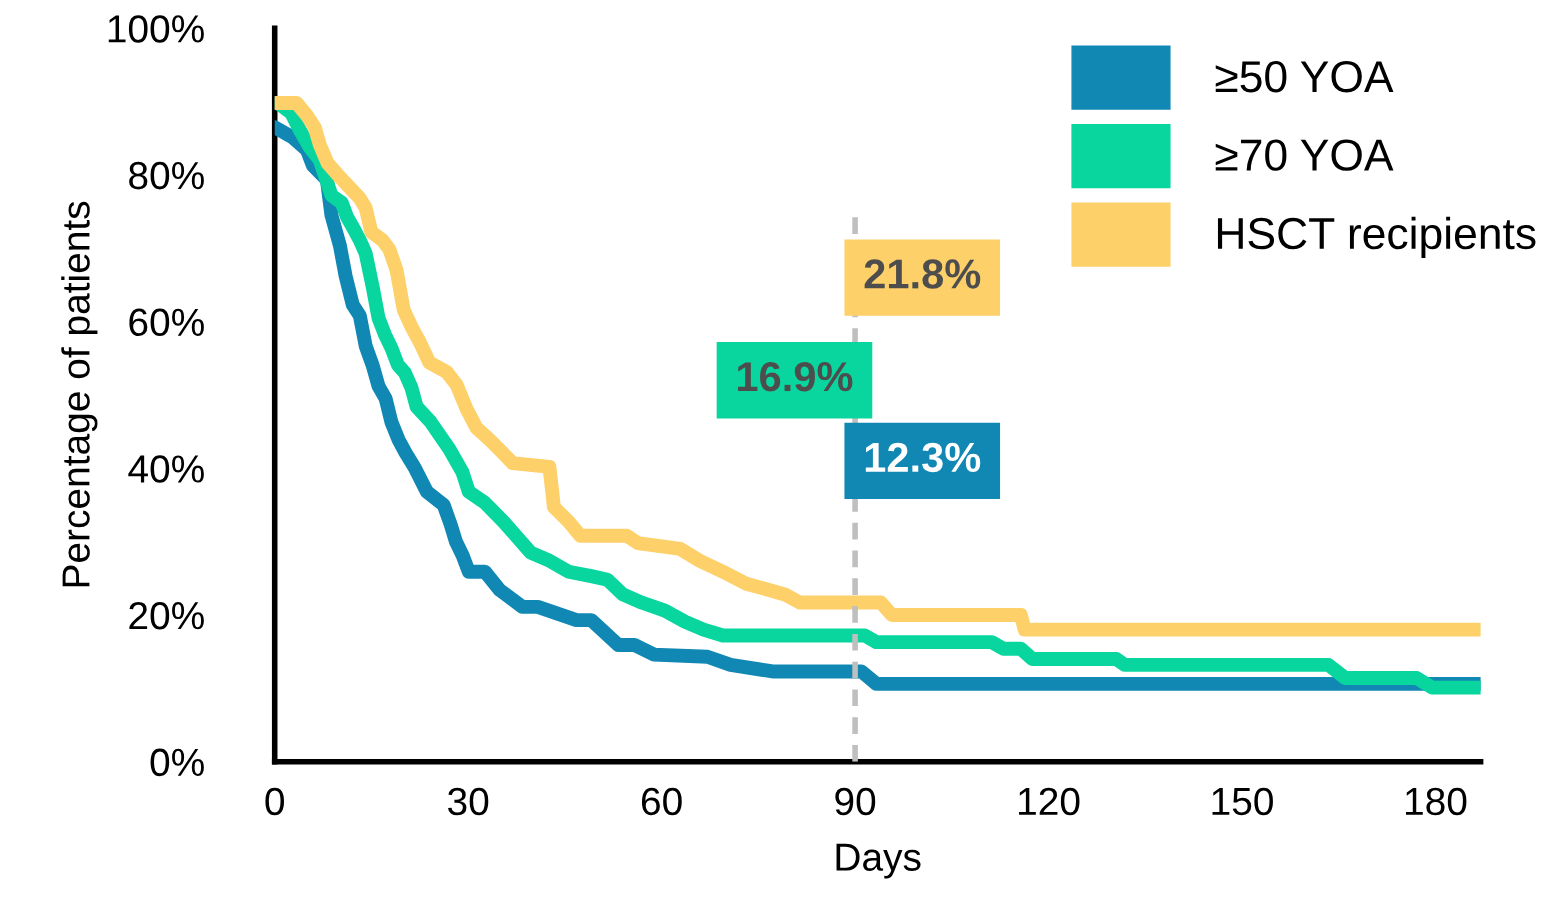 The height and width of the screenshot is (910, 1552). I want to click on x-tick-label: 60, so click(661, 801).